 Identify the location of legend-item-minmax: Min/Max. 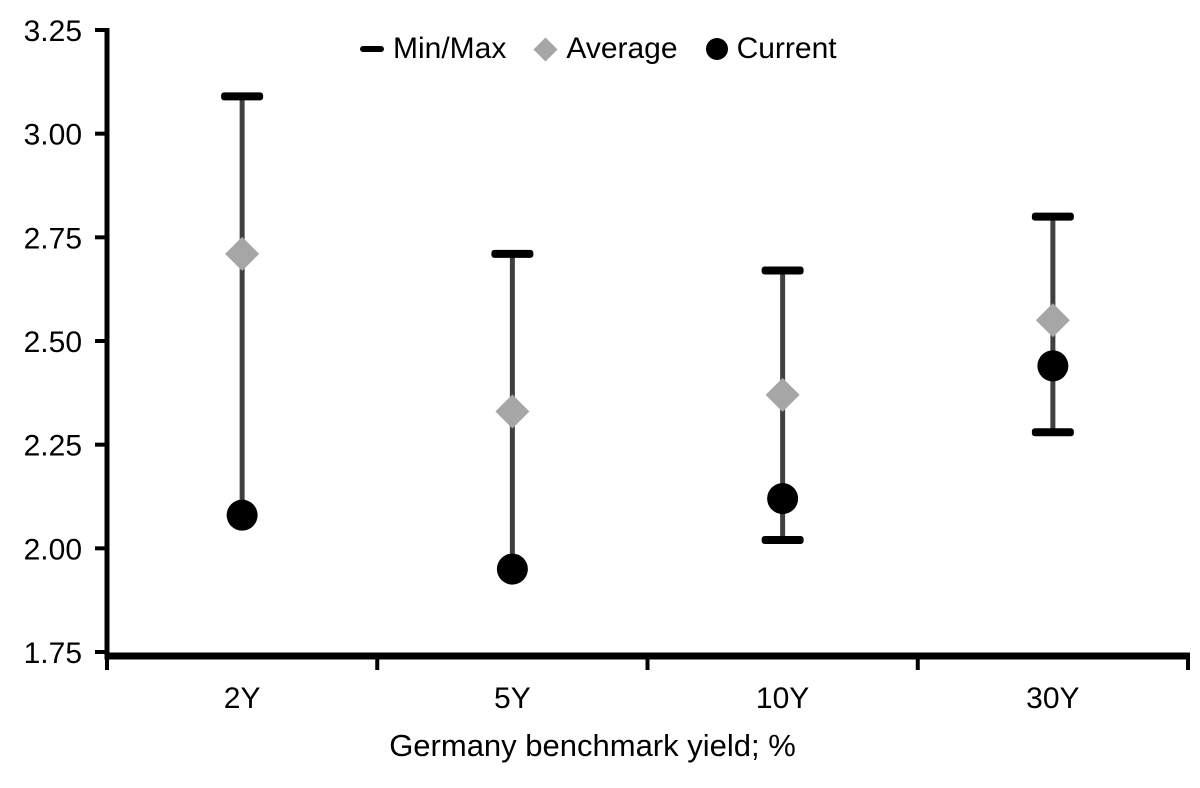
(433, 49).